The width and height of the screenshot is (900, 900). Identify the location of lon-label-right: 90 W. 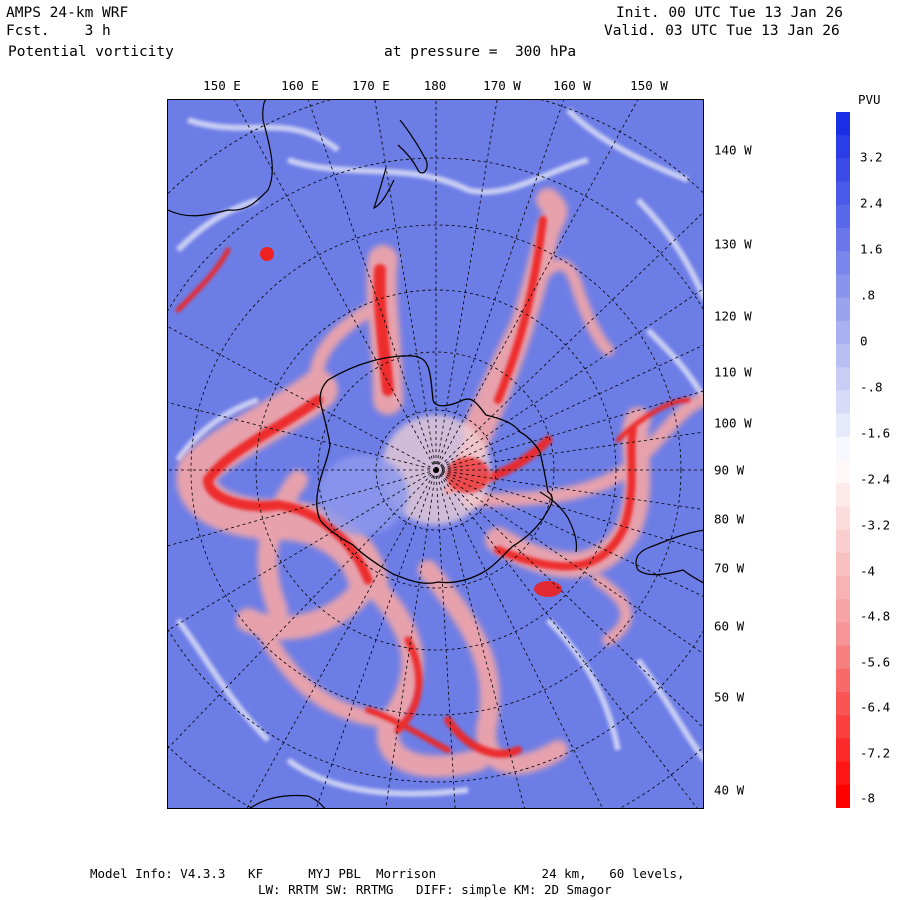
(729, 470).